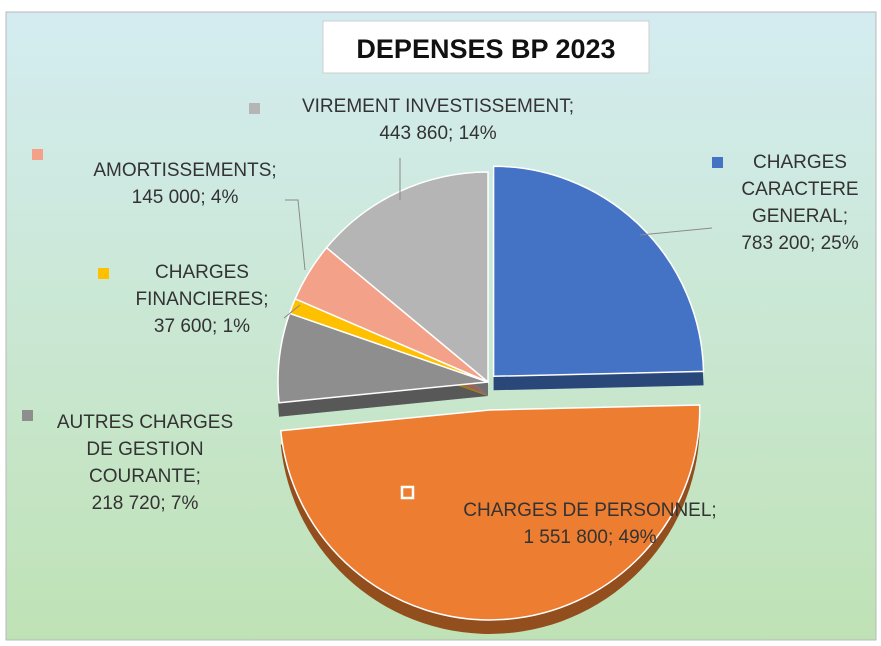 This screenshot has height=646, width=881. I want to click on leader-lines, so click(498, 238).